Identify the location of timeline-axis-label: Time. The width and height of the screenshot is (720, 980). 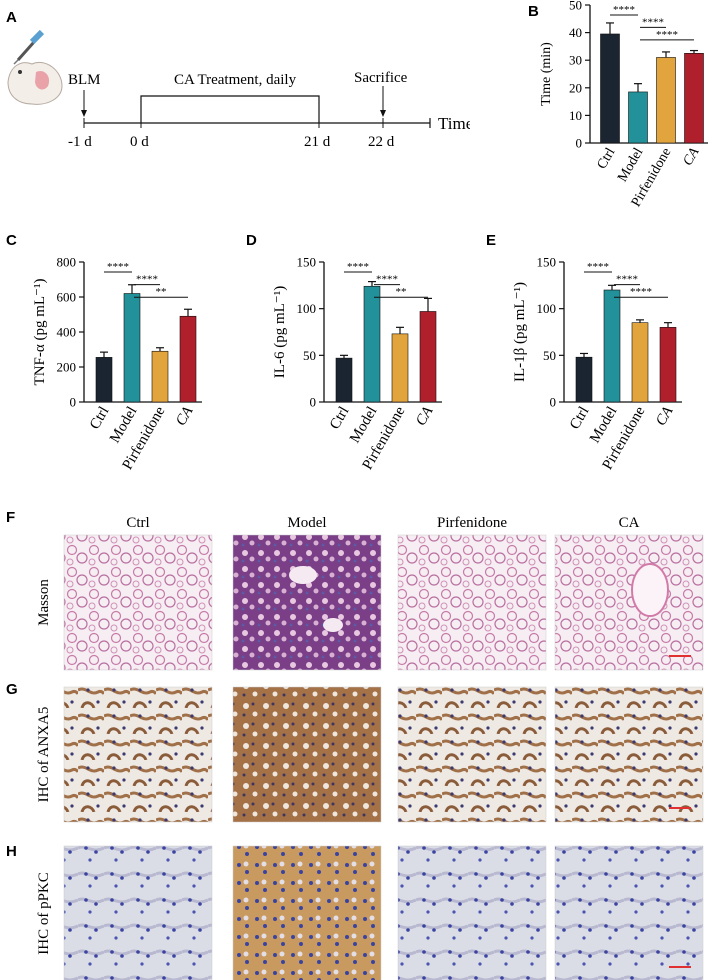
(454, 123).